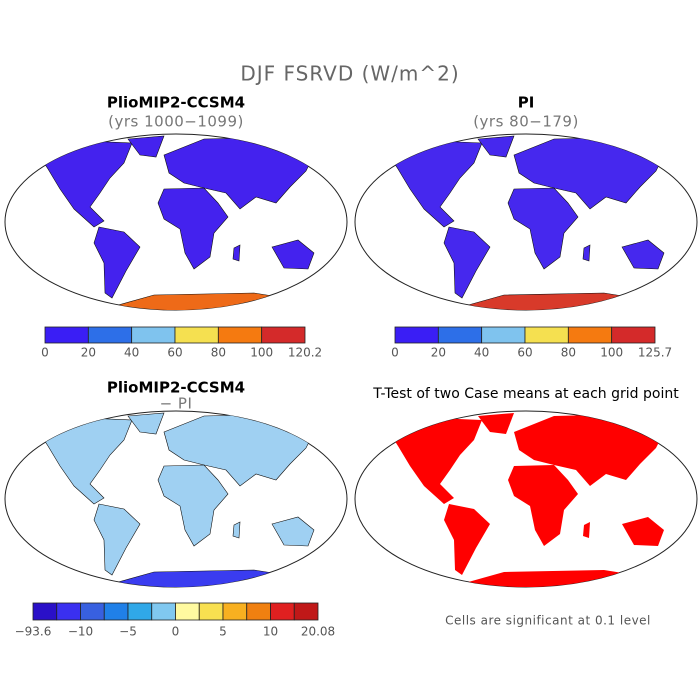  I want to click on colorbar-label: 125.7, so click(655, 353).